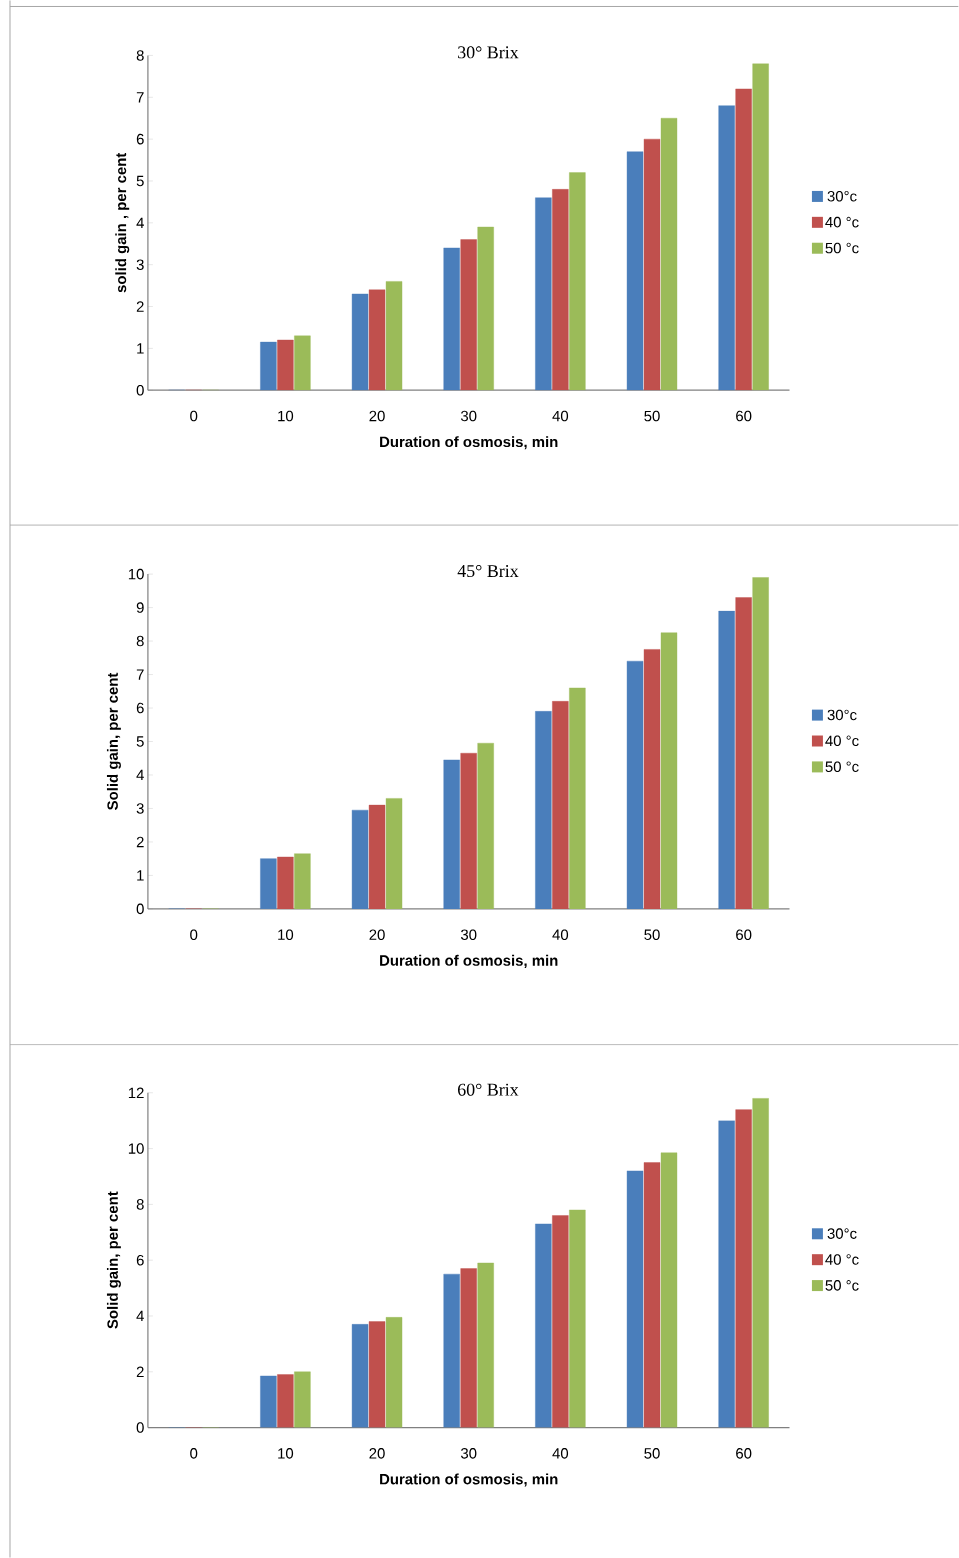 This screenshot has height=1558, width=959. I want to click on chart-title: 45° Brix, so click(488, 571).